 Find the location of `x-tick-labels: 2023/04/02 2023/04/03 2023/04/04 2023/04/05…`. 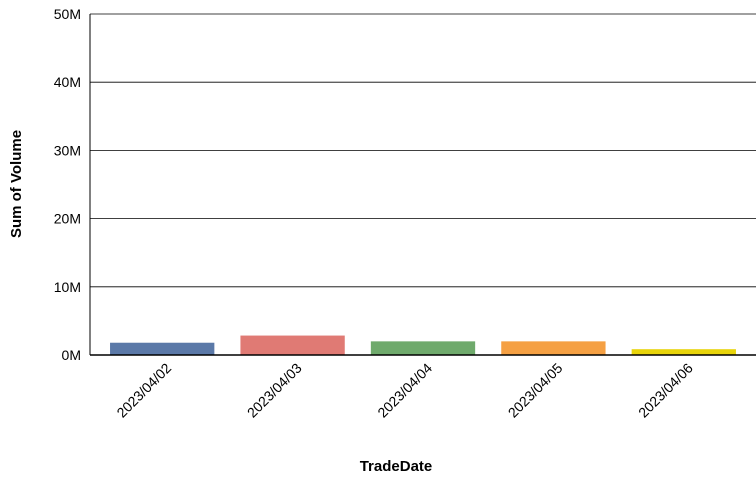

x-tick-labels: 2023/04/02 2023/04/03 2023/04/04 2023/04/05… is located at coordinates (404, 390).